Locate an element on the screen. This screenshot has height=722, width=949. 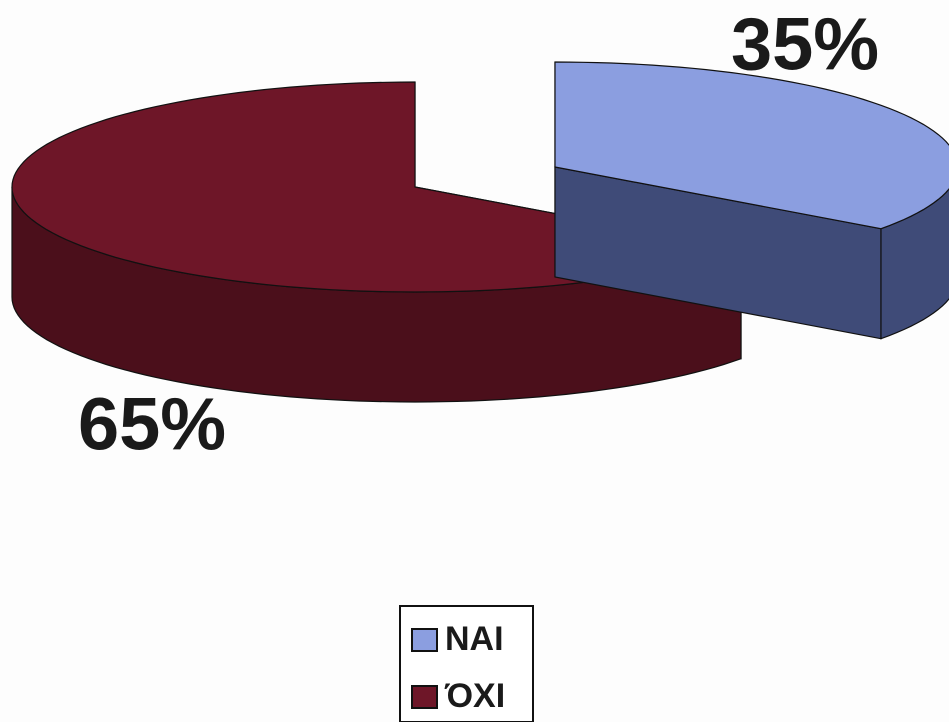
legend-label: ΝΑΙ is located at coordinates (474, 639).